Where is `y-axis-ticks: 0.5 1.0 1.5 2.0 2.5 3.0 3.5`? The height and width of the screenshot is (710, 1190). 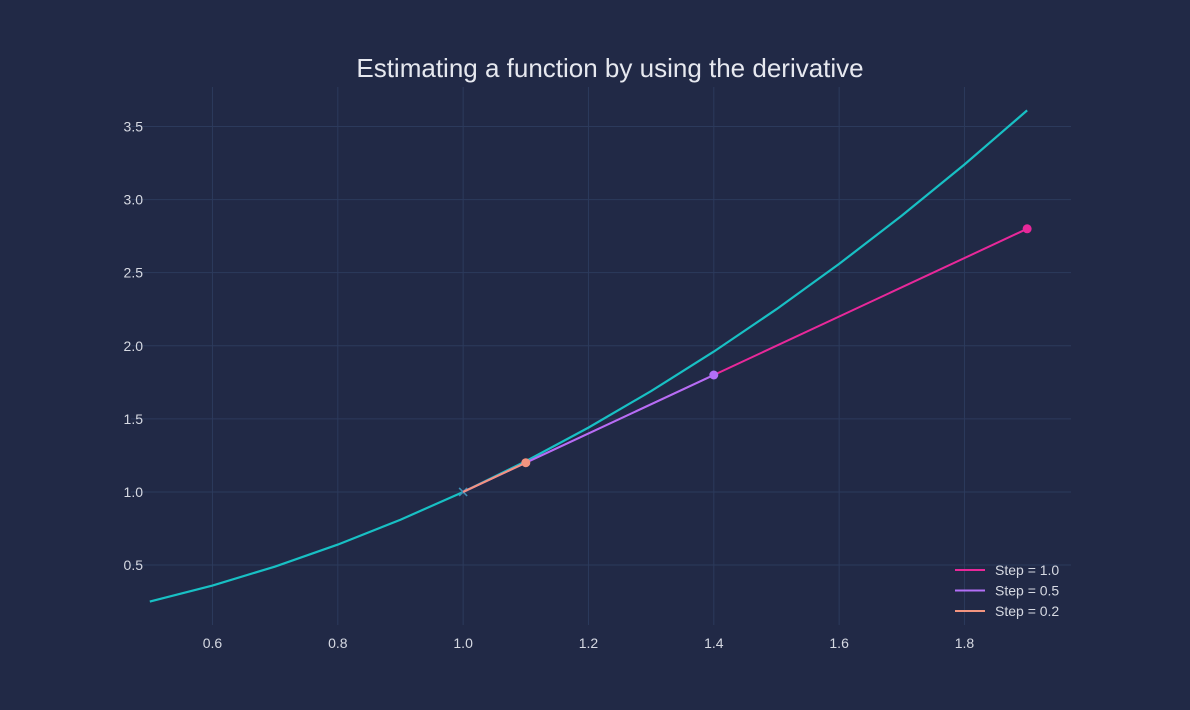 y-axis-ticks: 0.5 1.0 1.5 2.0 2.5 3.0 3.5 is located at coordinates (134, 345).